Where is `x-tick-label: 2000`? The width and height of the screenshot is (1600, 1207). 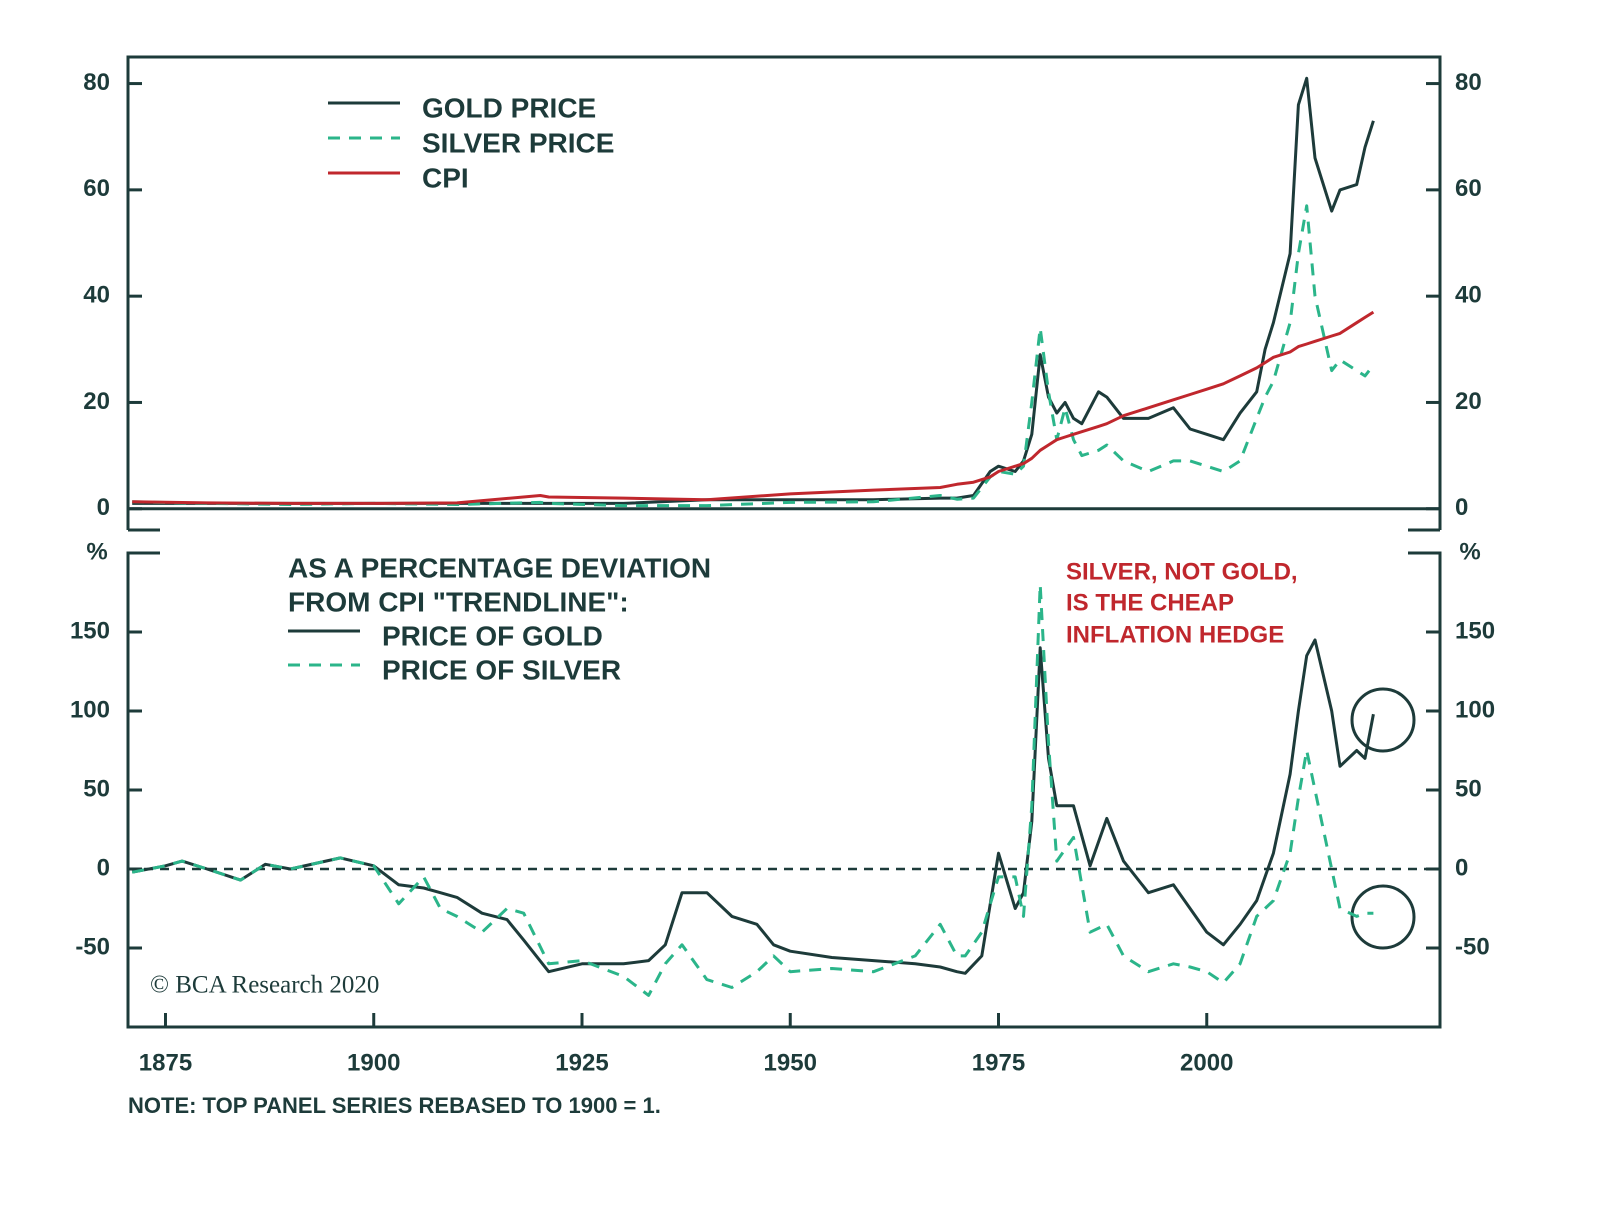 x-tick-label: 2000 is located at coordinates (1206, 1062).